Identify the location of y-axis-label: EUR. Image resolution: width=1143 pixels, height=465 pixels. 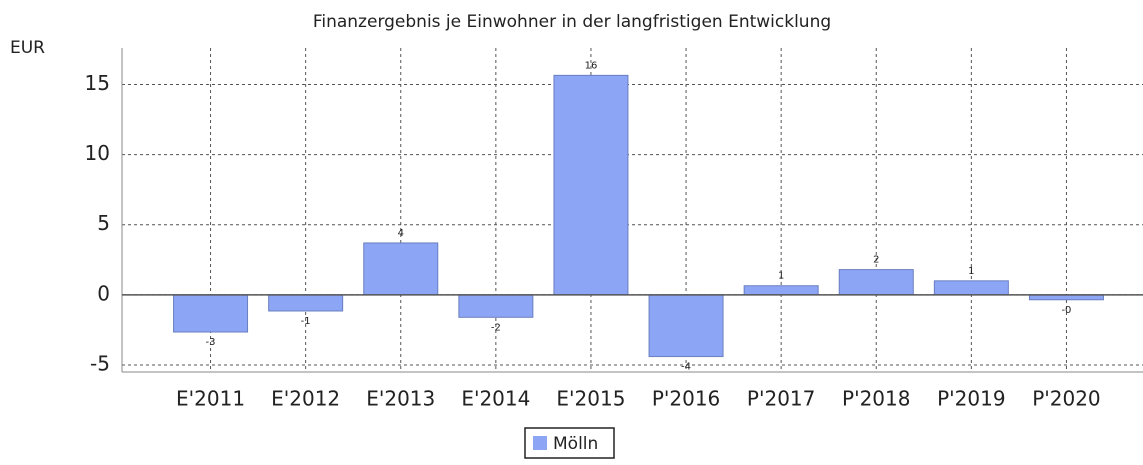
(27, 48).